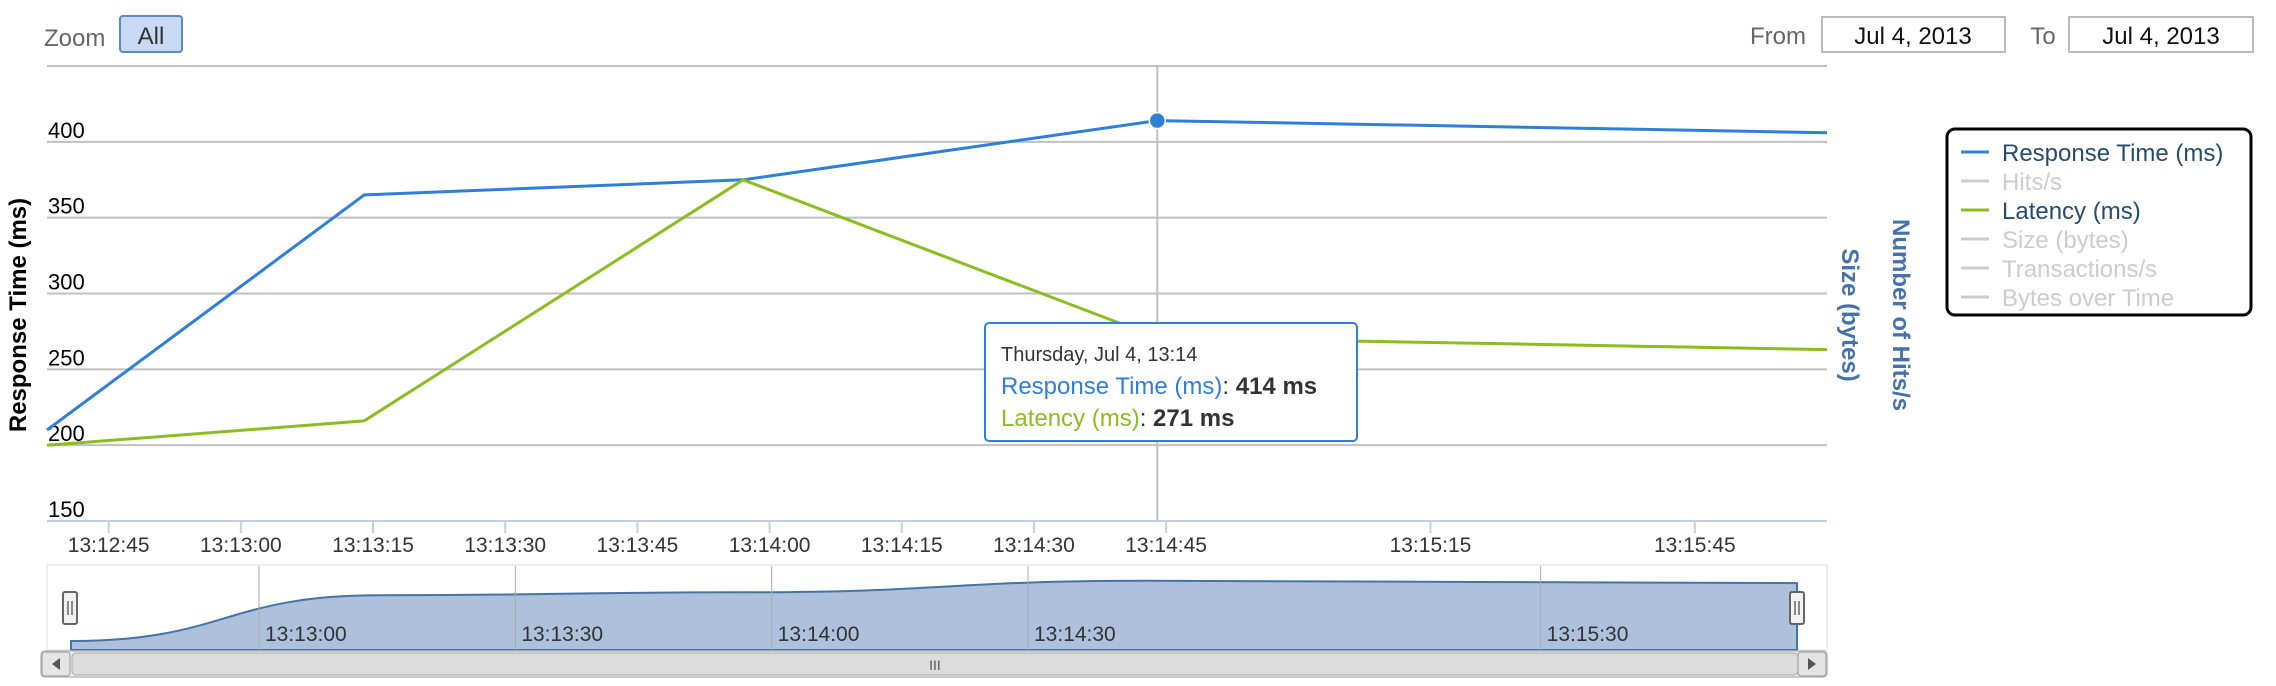  I want to click on zoom-label: Zoom, so click(74, 38).